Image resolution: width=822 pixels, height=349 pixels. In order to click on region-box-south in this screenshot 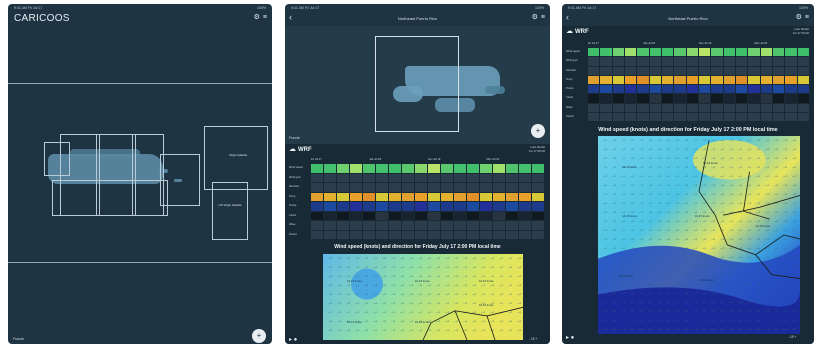, I will do `click(110, 198)`.